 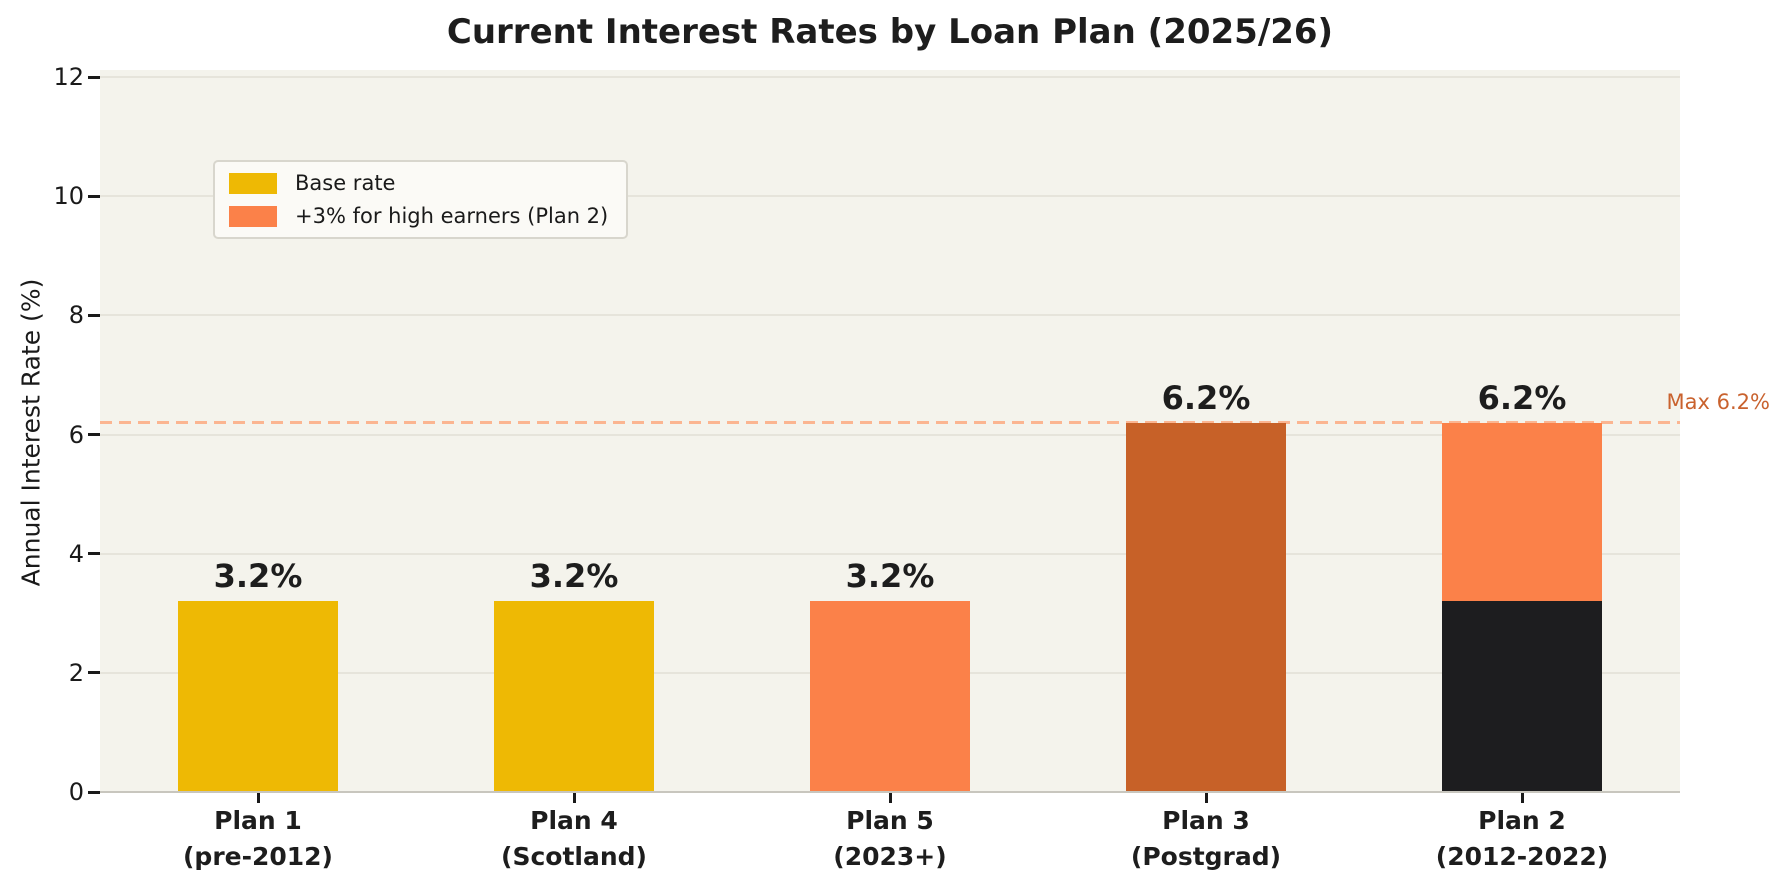 What do you see at coordinates (418, 183) in the screenshot?
I see `legend-item-base-rate: Base rate` at bounding box center [418, 183].